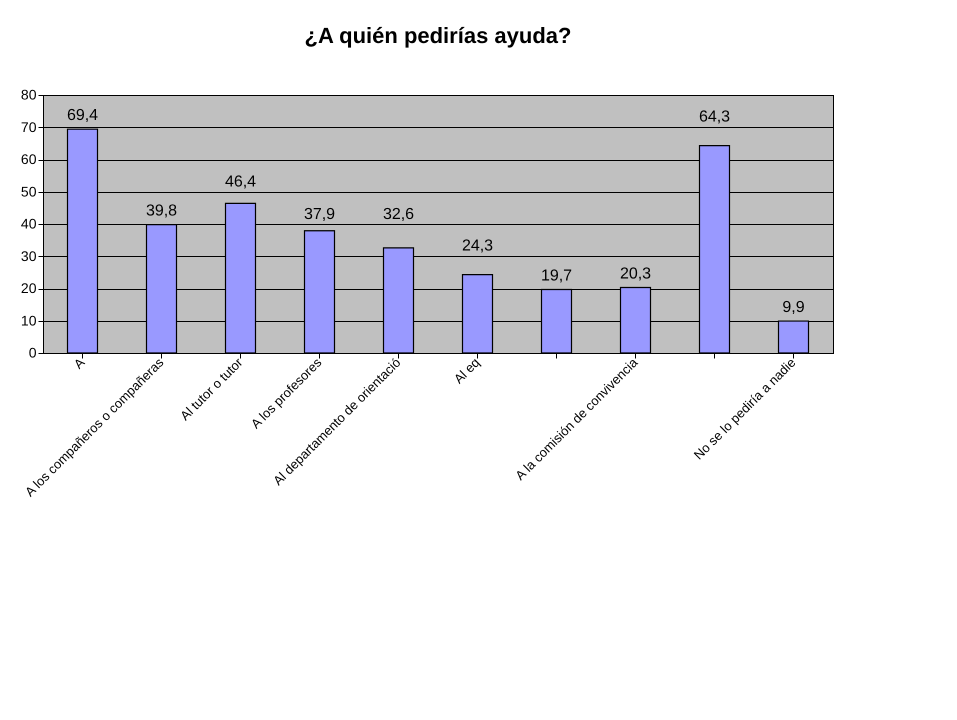 The height and width of the screenshot is (720, 957). I want to click on y-tick-label: 50, so click(28, 191).